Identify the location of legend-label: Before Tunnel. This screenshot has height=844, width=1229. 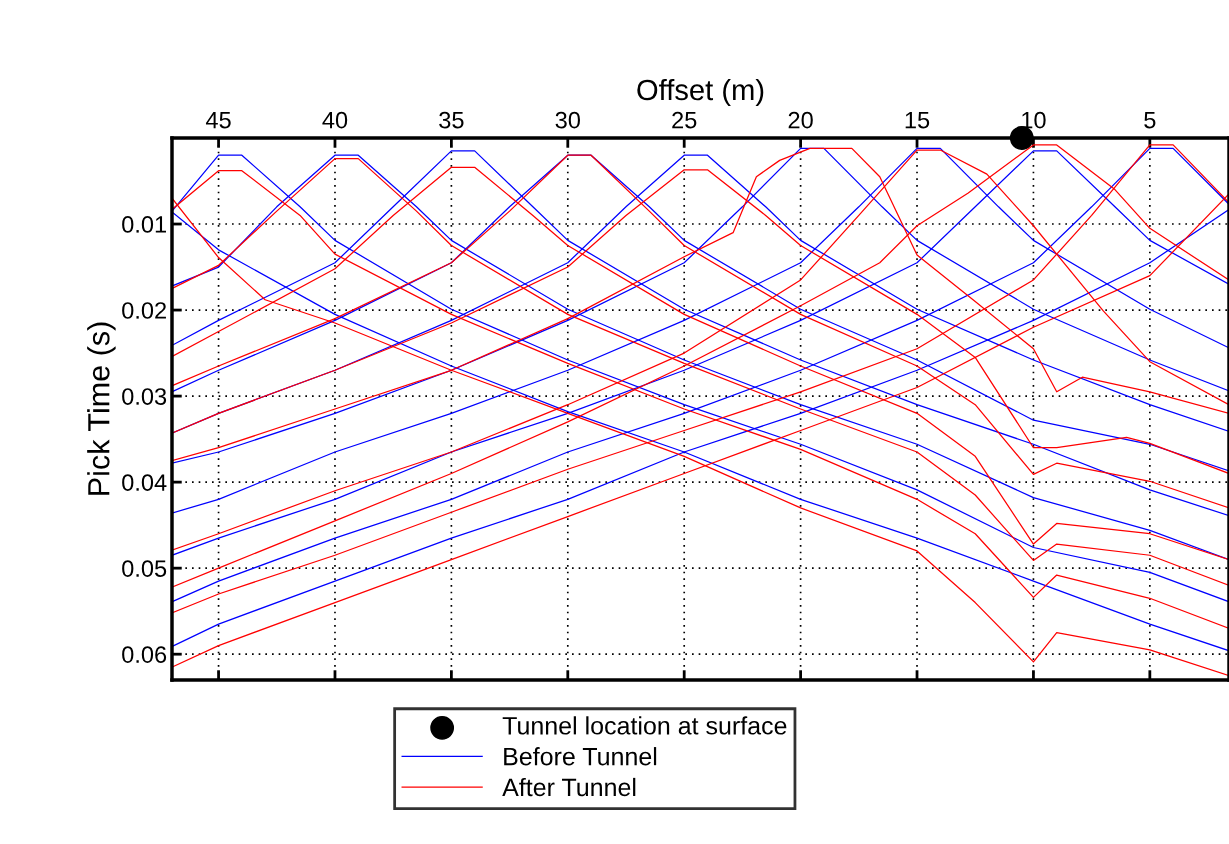
(580, 756).